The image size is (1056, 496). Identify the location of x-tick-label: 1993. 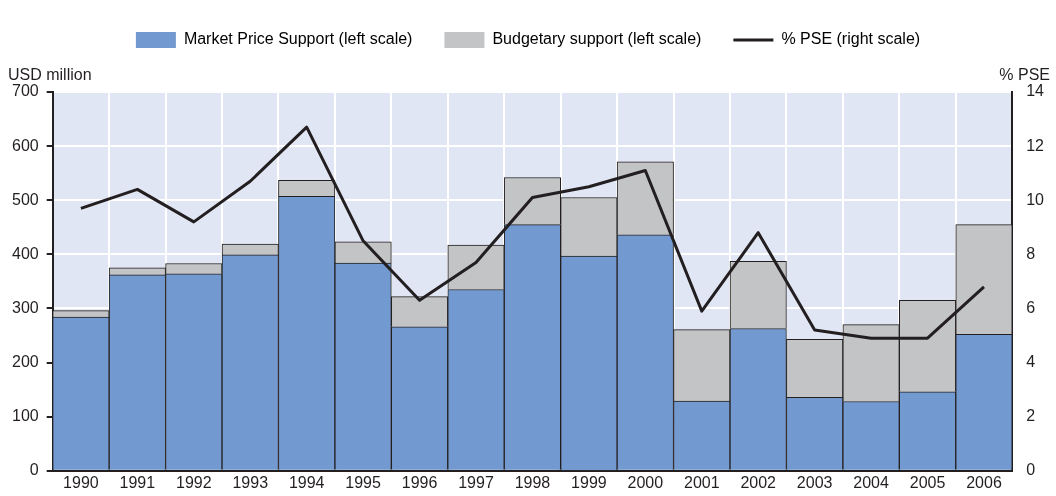
(250, 482).